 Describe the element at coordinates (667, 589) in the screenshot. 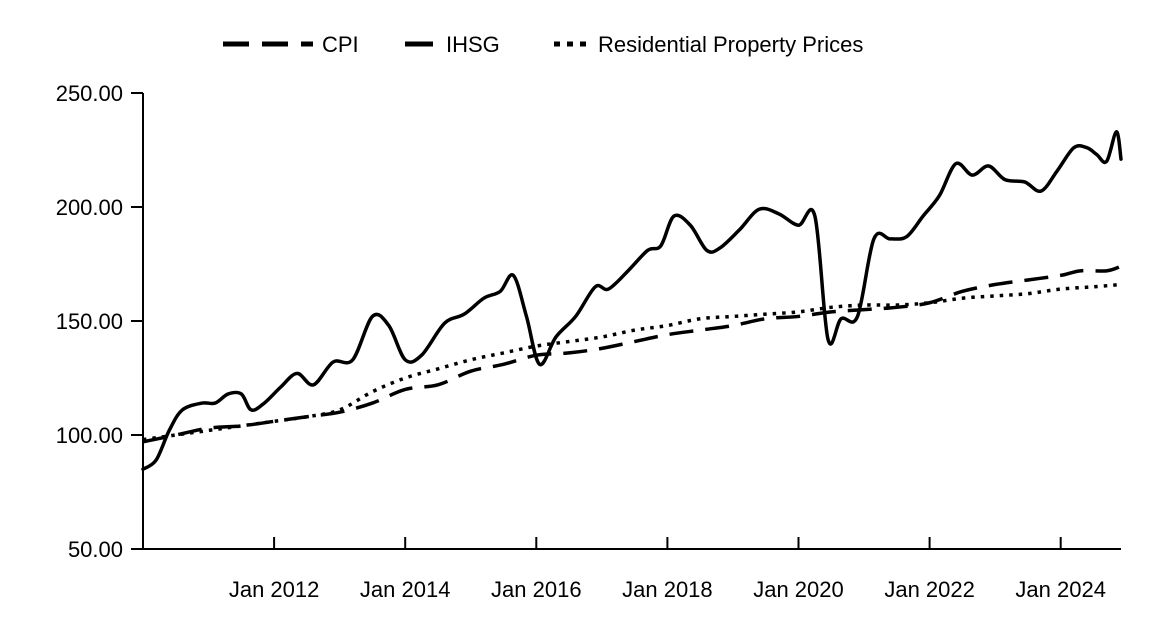

I see `x-tick-label: Jan 2018` at that location.